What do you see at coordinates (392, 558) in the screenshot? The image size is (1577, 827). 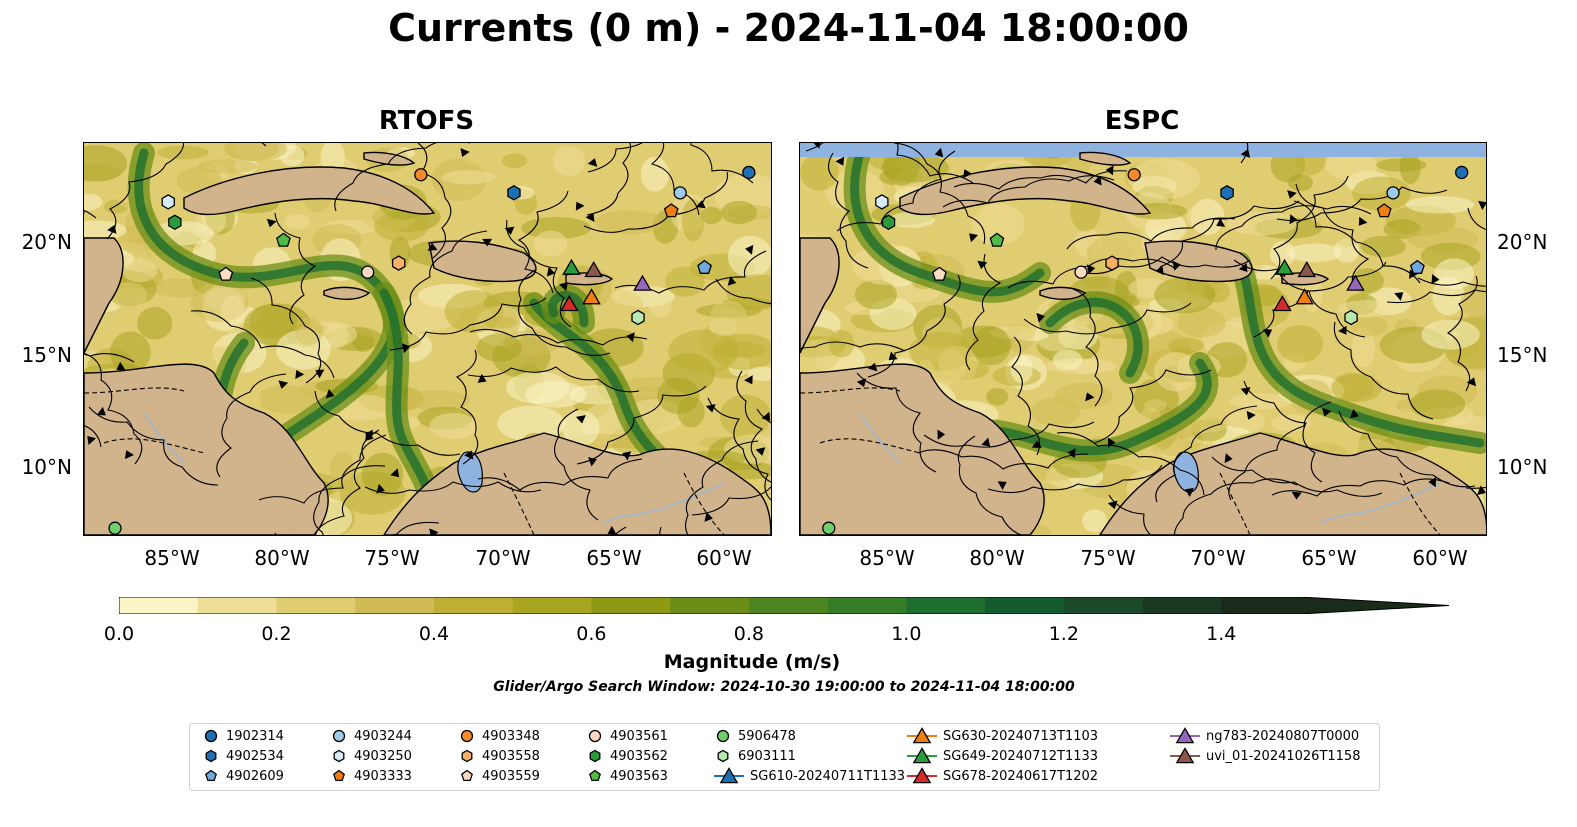 I see `lon-tick-rtofs: 75°W` at bounding box center [392, 558].